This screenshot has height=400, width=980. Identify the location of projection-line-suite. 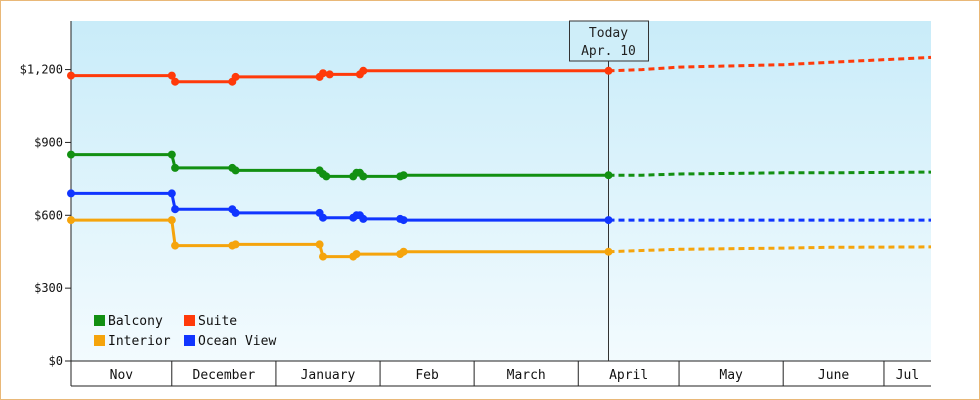
(770, 64).